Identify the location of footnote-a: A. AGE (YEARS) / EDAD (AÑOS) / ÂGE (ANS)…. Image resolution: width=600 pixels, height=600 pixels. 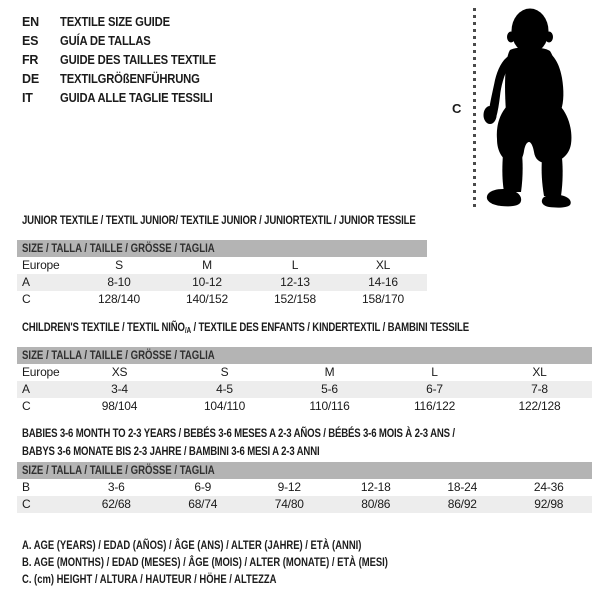
(192, 545).